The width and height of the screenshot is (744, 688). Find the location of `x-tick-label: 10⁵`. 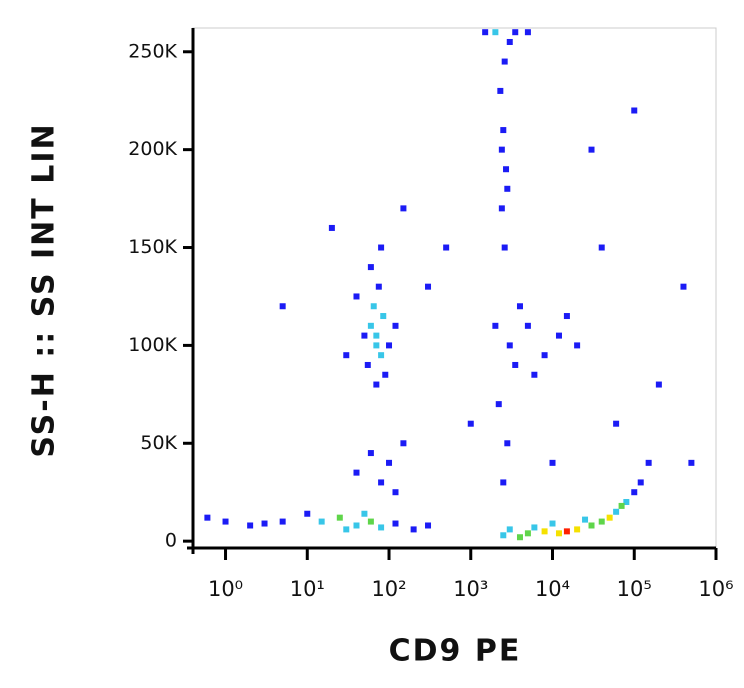

x-tick-label: 10⁵ is located at coordinates (634, 589).